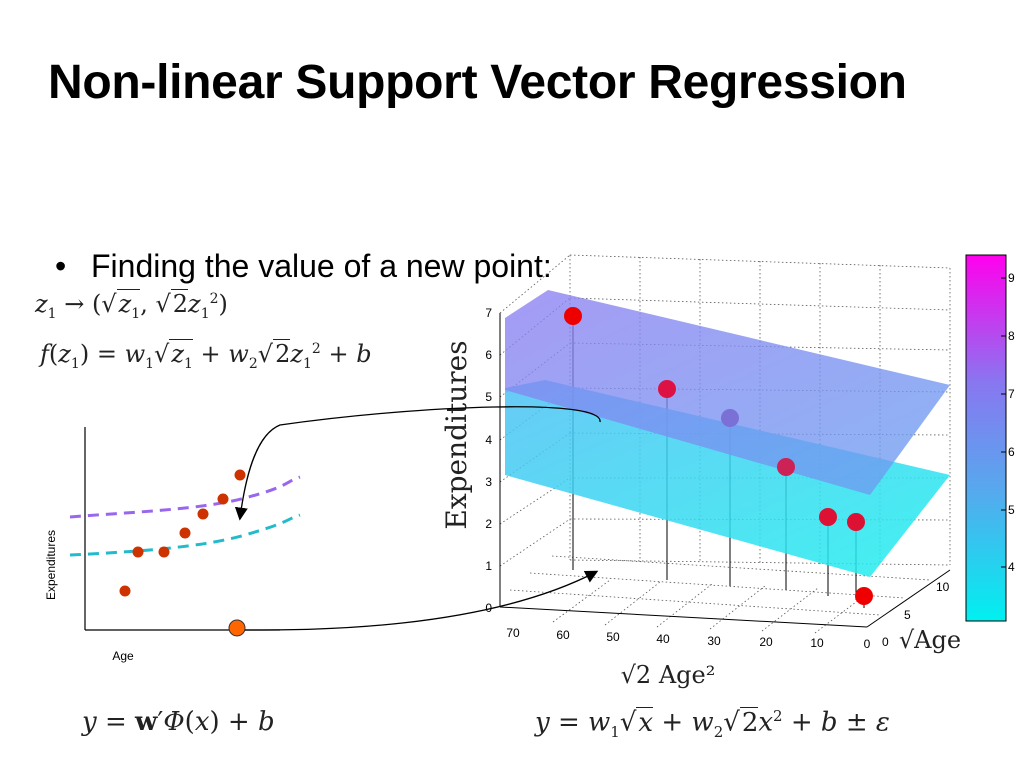 The image size is (1024, 768). I want to click on lower-epsilon-band, so click(185, 535).